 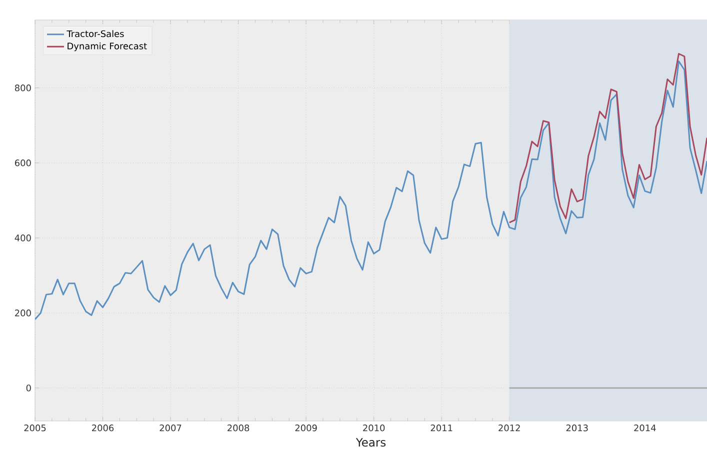 What do you see at coordinates (374, 428) in the screenshot?
I see `x-tick-label: 2010` at bounding box center [374, 428].